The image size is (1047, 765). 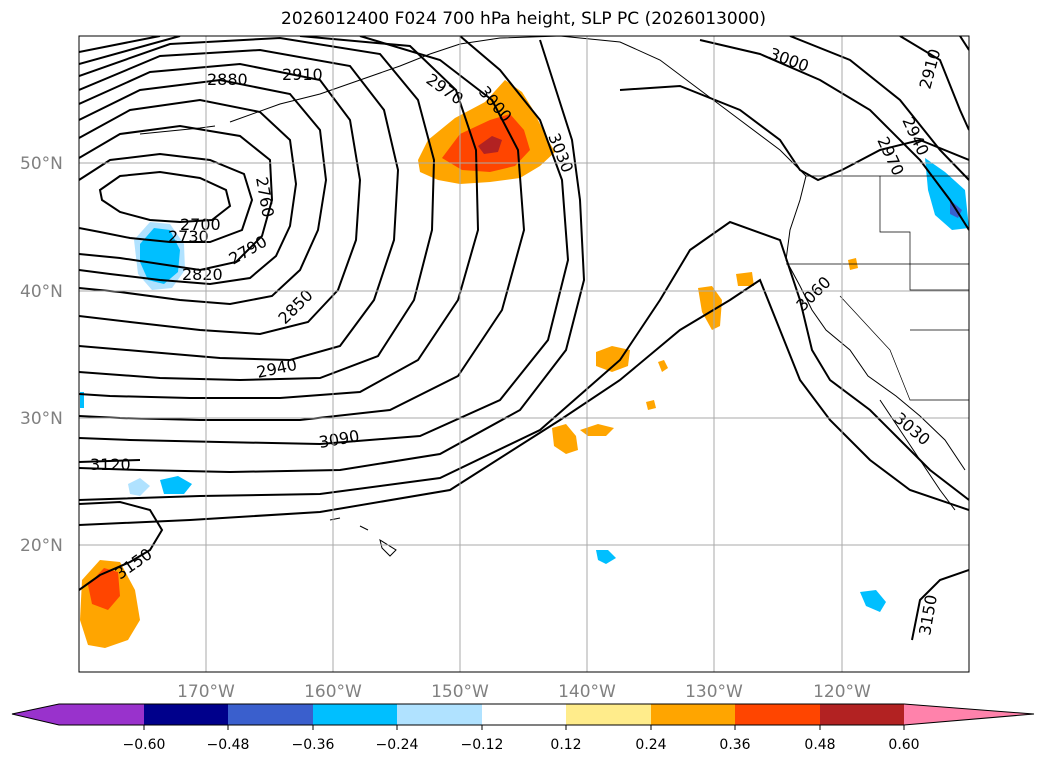 I want to click on coastline-west-coast, so click(x=875, y=323).